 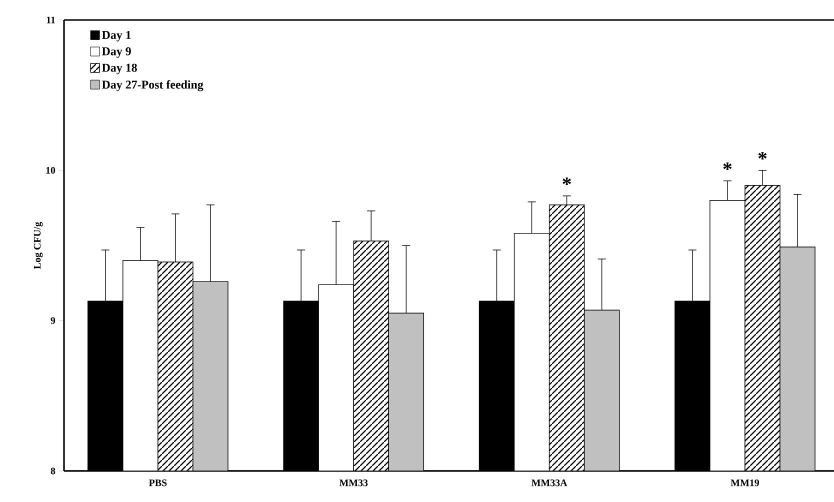 I want to click on y-tick-label: 9, so click(x=53, y=320).